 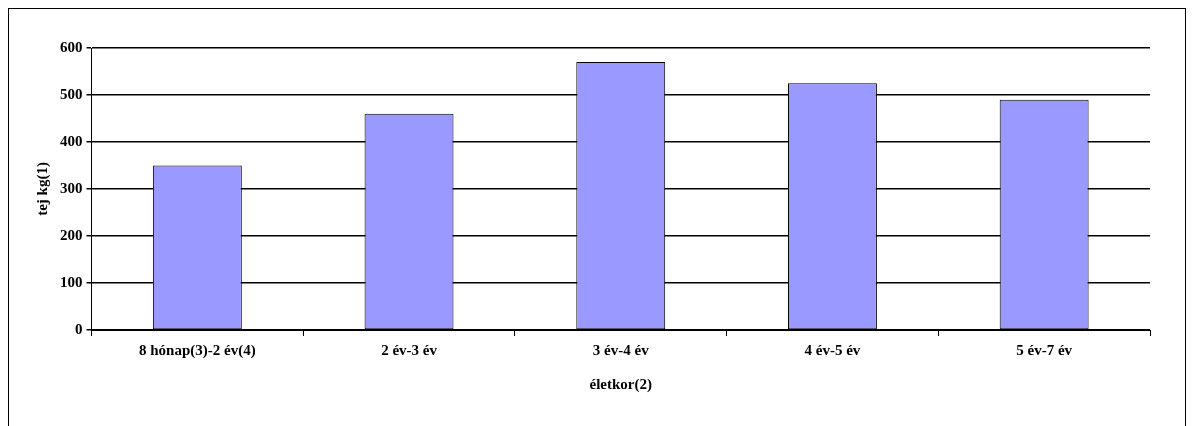 What do you see at coordinates (409, 349) in the screenshot?
I see `x-tick-label: 2 év-3 év` at bounding box center [409, 349].